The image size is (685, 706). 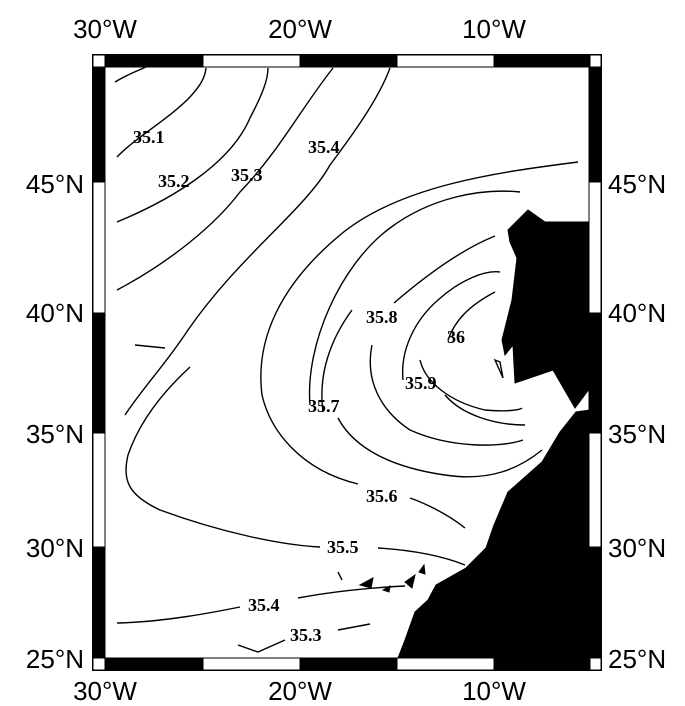 What do you see at coordinates (546, 309) in the screenshot?
I see `land-iberia` at bounding box center [546, 309].